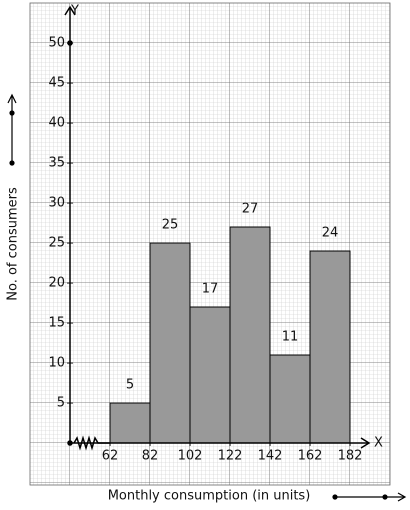 This screenshot has height=510, width=410. I want to click on y-axis-label: No. of consumers, so click(13, 244).